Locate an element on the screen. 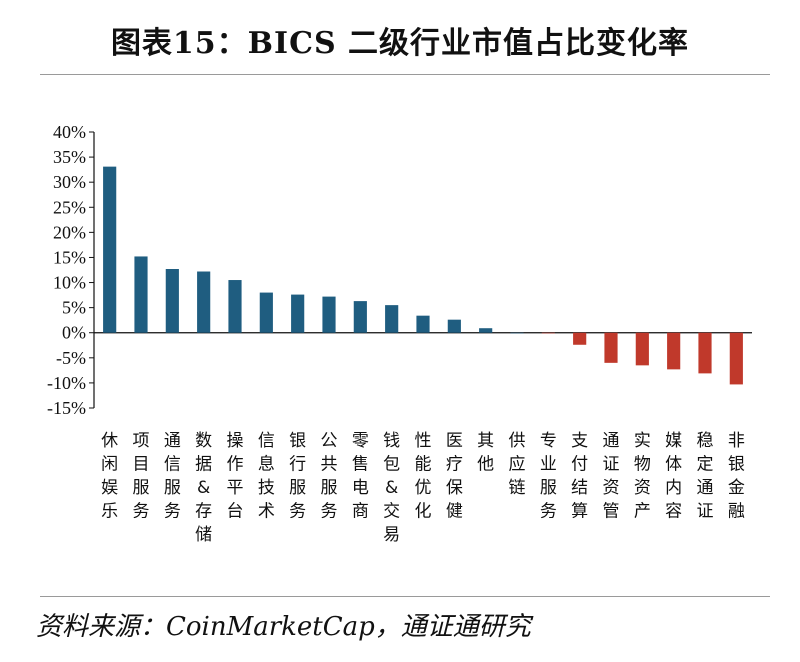 This screenshot has height=662, width=800. y-tick-label: 0% is located at coordinates (74, 333).